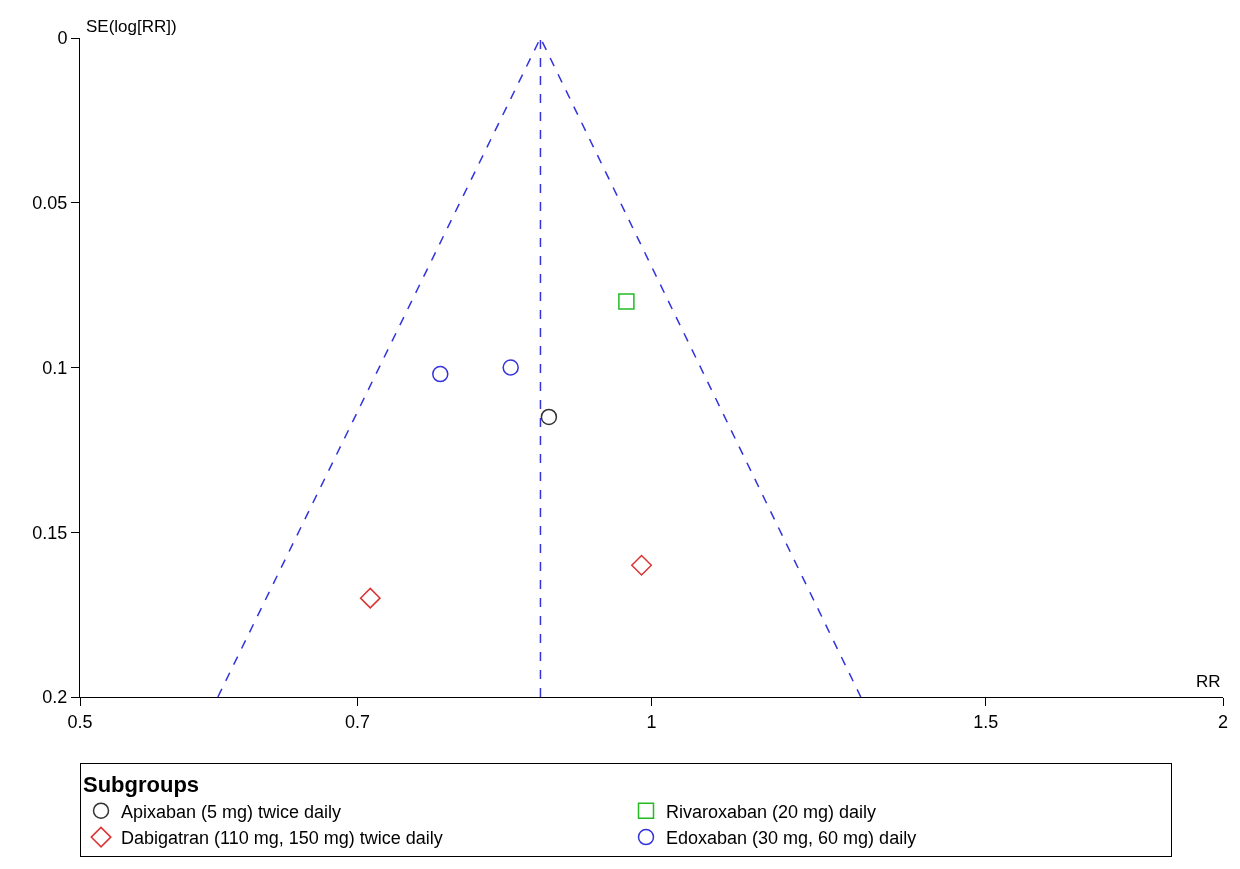  What do you see at coordinates (651, 721) in the screenshot?
I see `x-tick-label: 1` at bounding box center [651, 721].